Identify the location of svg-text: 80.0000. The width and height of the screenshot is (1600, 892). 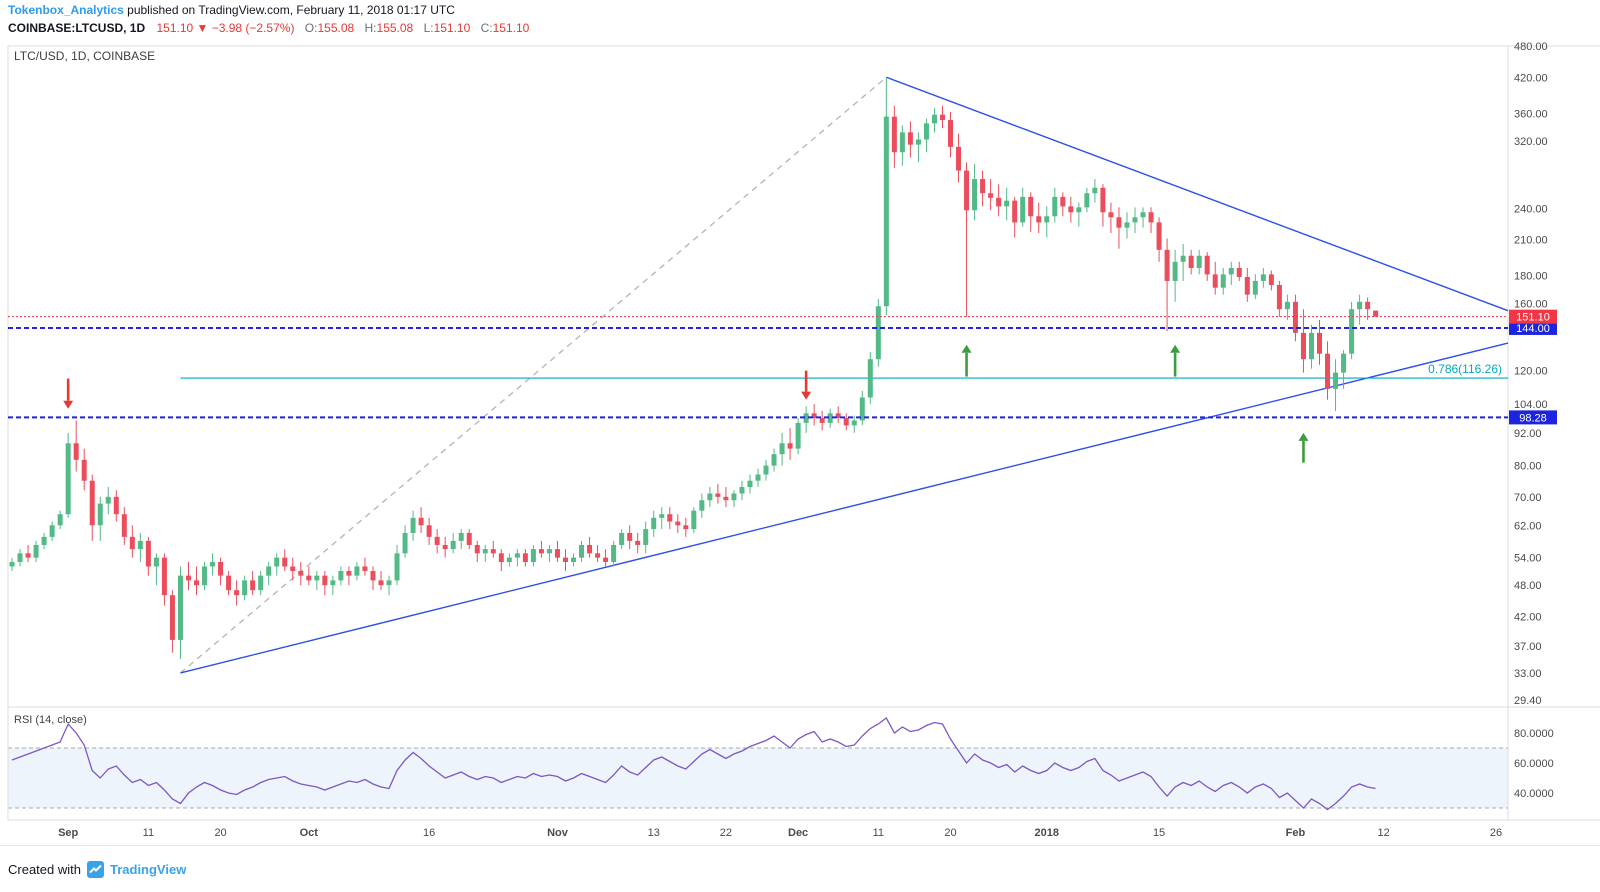
(1534, 734).